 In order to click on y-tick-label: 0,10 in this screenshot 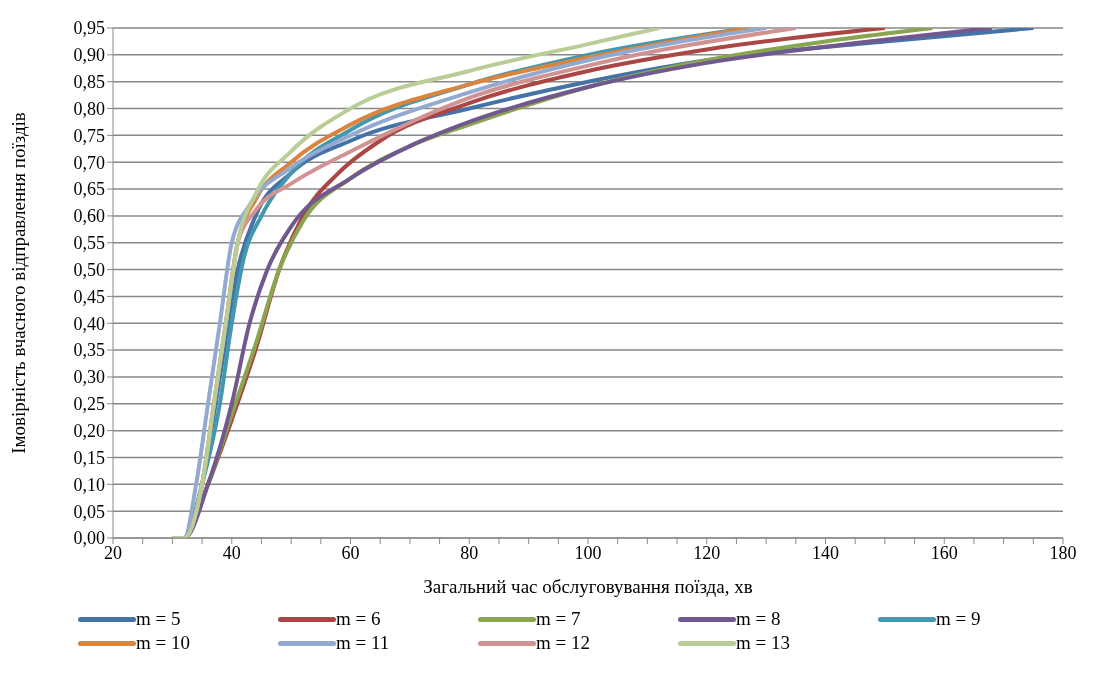, I will do `click(89, 484)`.